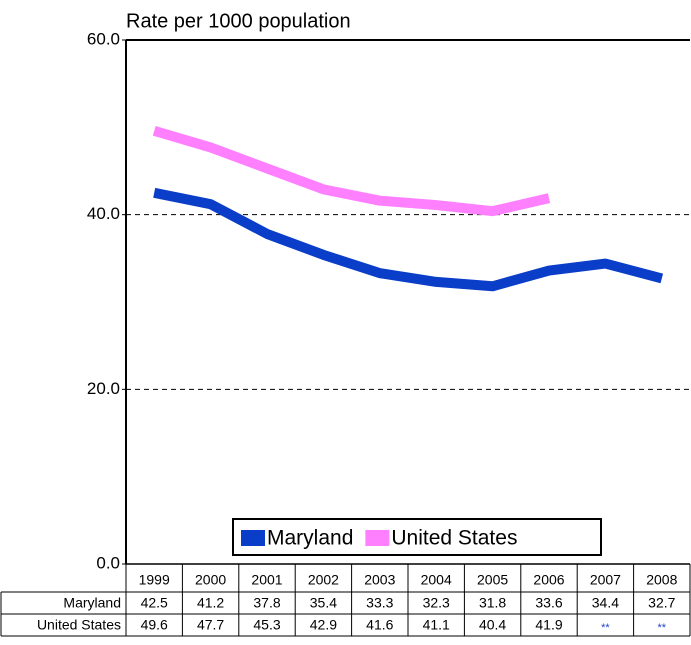  I want to click on table-value: 42.5, so click(154, 603).